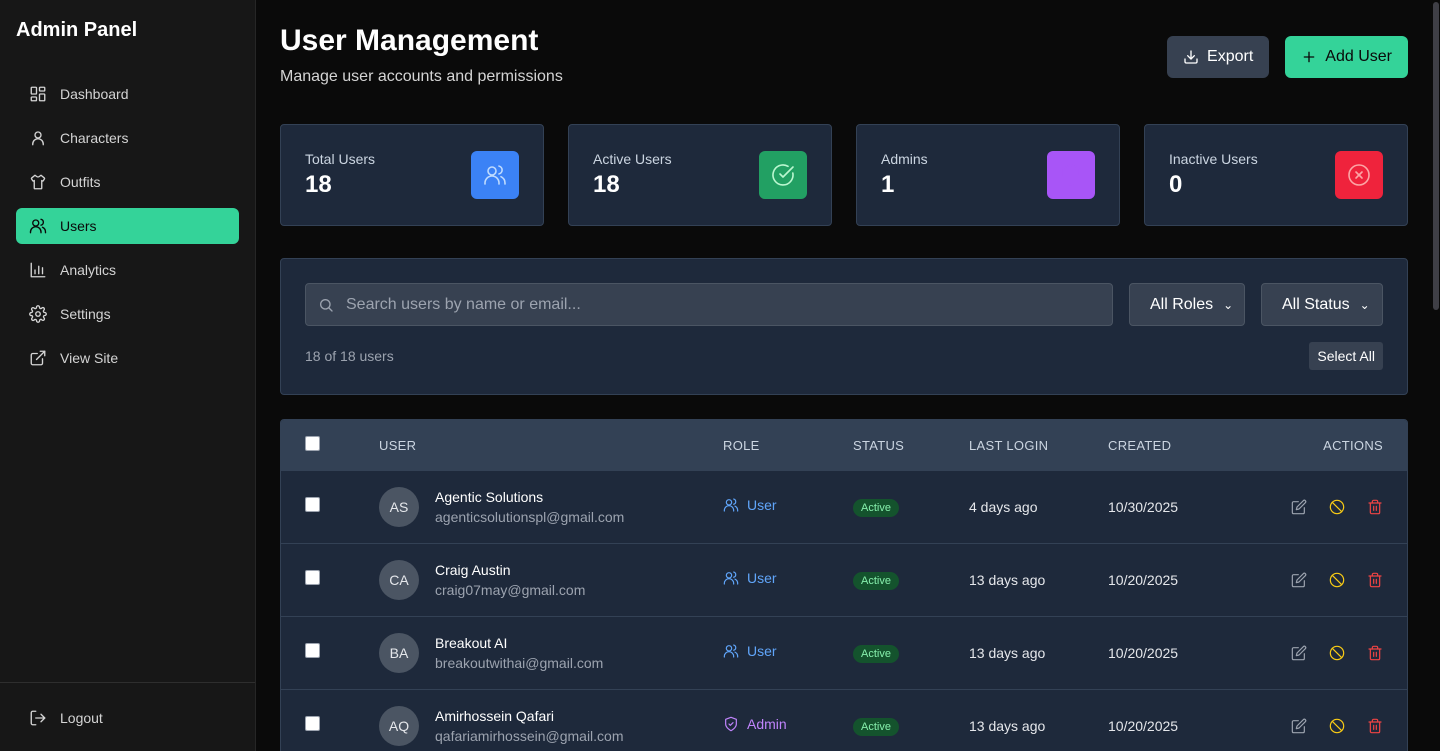 The height and width of the screenshot is (751, 1440). I want to click on chevron-down-icon: ⌄, so click(1228, 304).